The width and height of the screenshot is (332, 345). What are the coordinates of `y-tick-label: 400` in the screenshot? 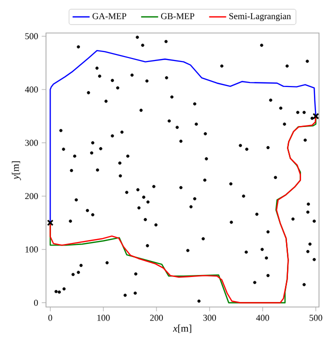 It's located at (31, 89).